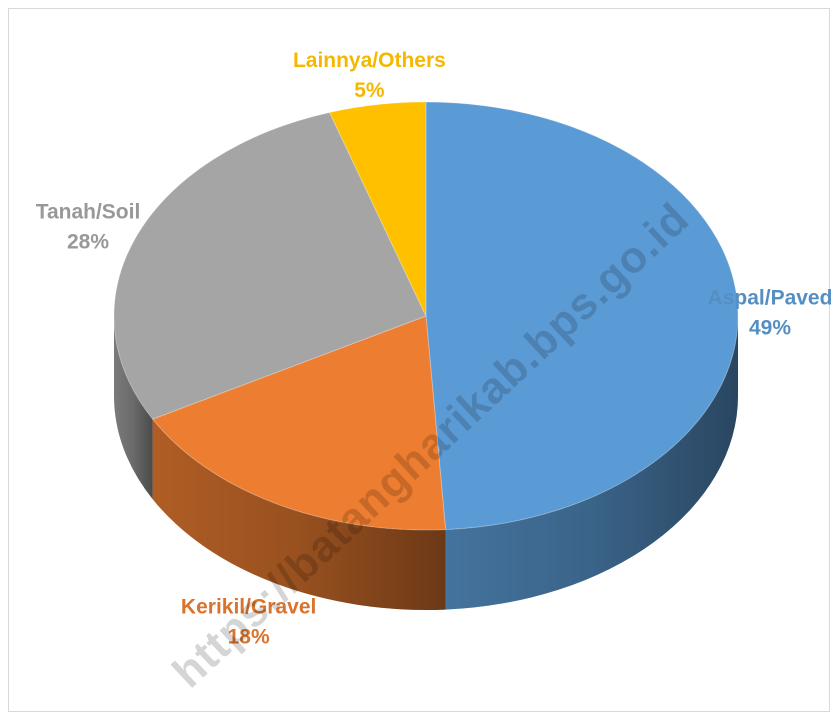 The width and height of the screenshot is (840, 724). Describe the element at coordinates (770, 327) in the screenshot. I see `slice-percent-aspal-paved: 49%` at that location.